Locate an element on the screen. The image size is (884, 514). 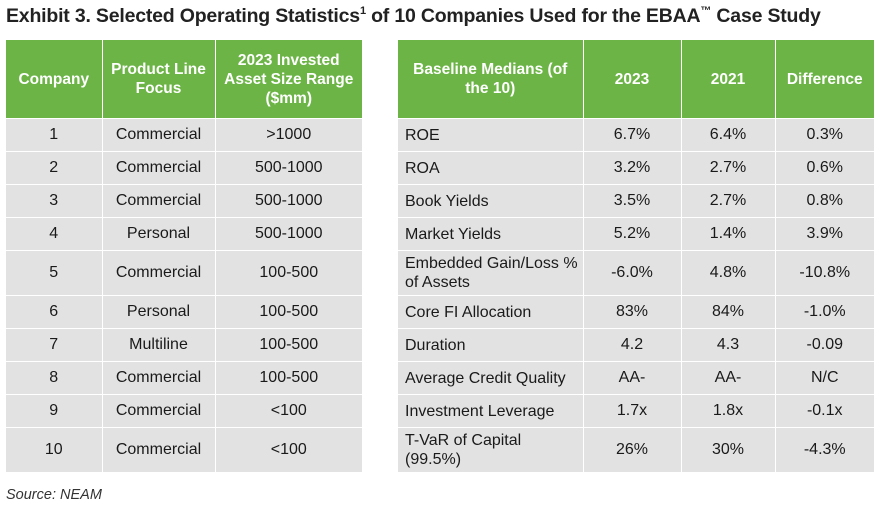
table-row: 1 Commercial >1000 is located at coordinates (184, 135).